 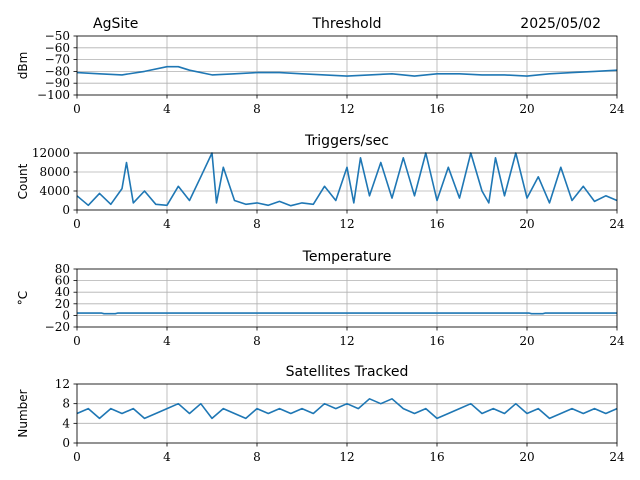 What do you see at coordinates (57, 60) in the screenshot?
I see `y-tick-label: −70` at bounding box center [57, 60].